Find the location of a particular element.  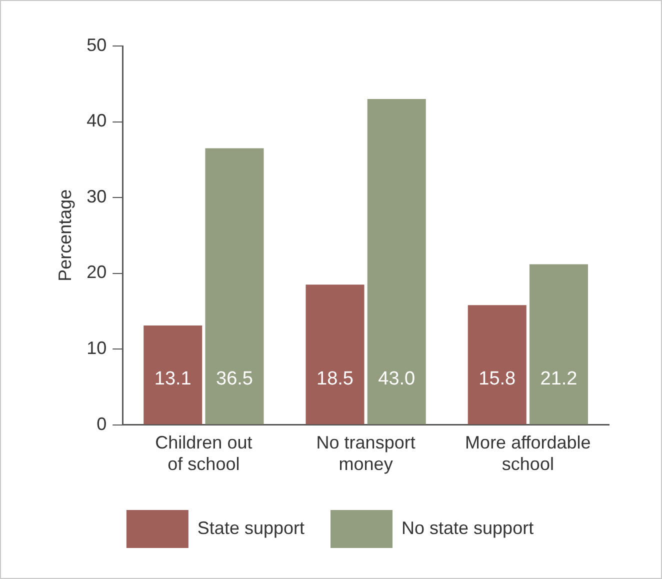

text: 43.0 is located at coordinates (397, 379).